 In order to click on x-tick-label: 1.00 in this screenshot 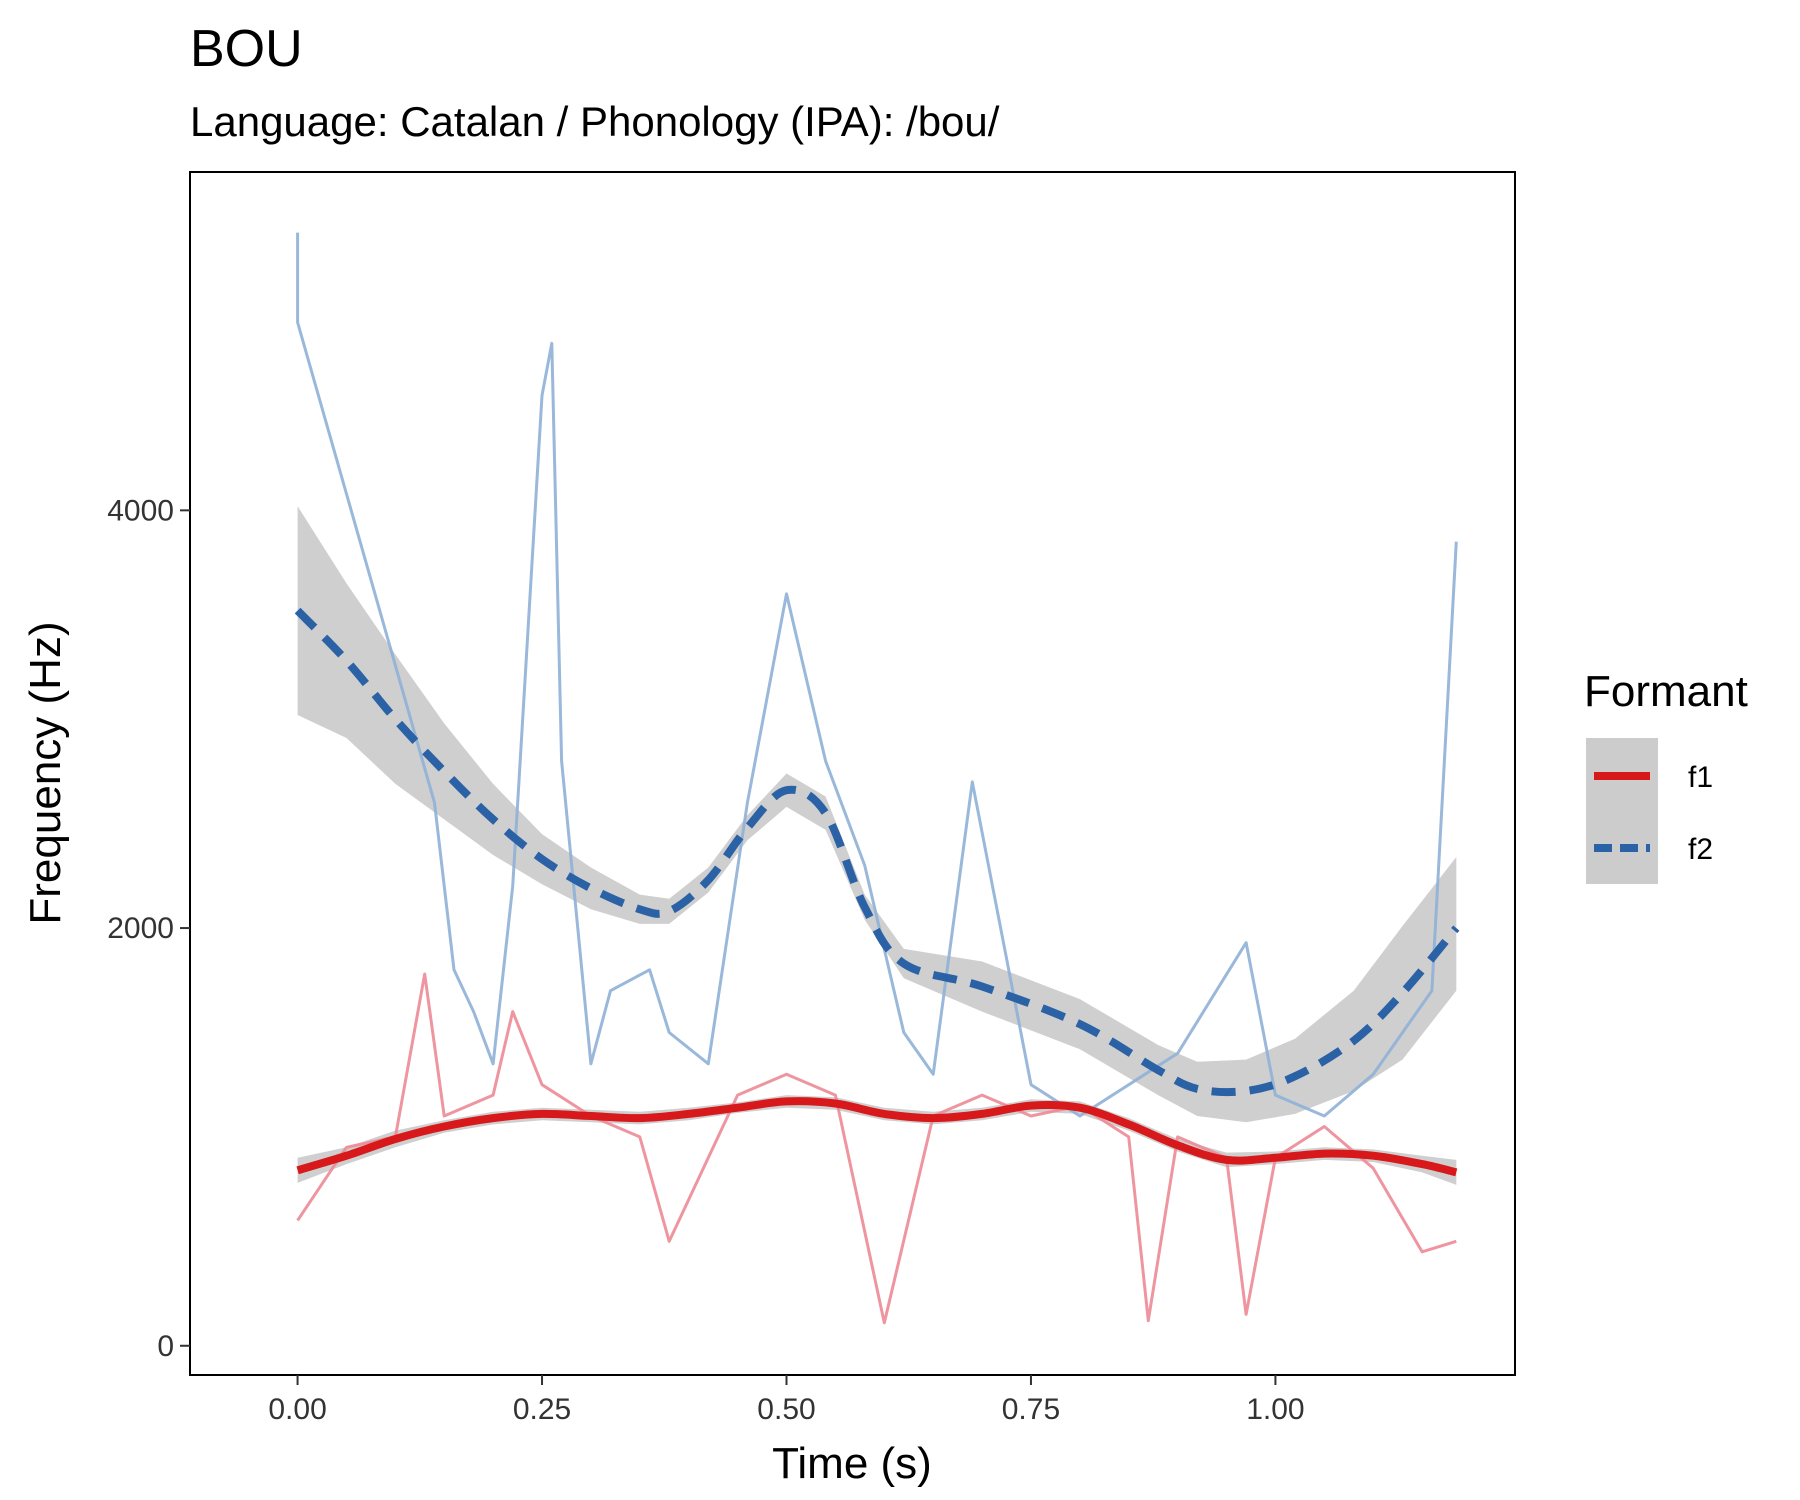, I will do `click(1275, 1409)`.